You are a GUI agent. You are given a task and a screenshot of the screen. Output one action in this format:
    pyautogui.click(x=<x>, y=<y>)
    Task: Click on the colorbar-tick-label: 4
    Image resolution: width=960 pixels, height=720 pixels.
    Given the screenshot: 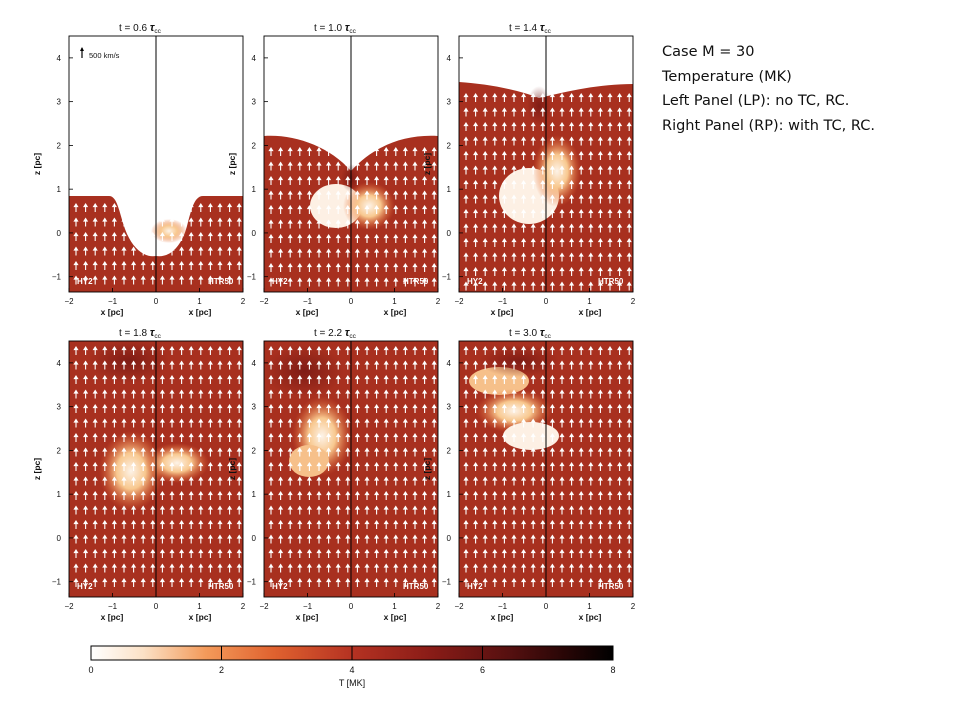 What is the action you would take?
    pyautogui.click(x=351, y=670)
    